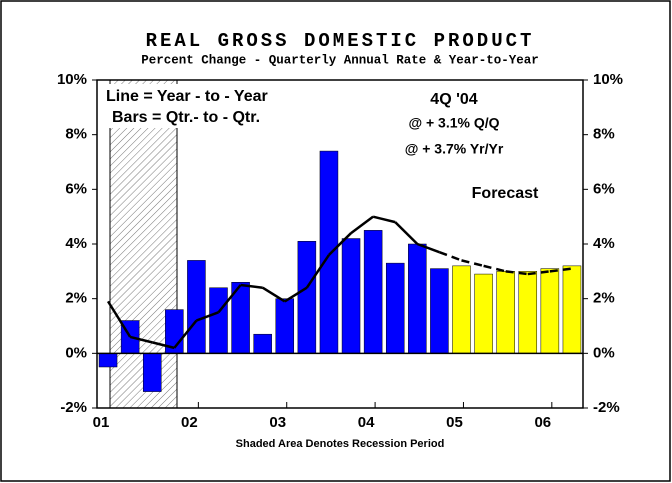 Image resolution: width=672 pixels, height=483 pixels. What do you see at coordinates (187, 96) in the screenshot?
I see `annotation: Line = Year - to - Year` at bounding box center [187, 96].